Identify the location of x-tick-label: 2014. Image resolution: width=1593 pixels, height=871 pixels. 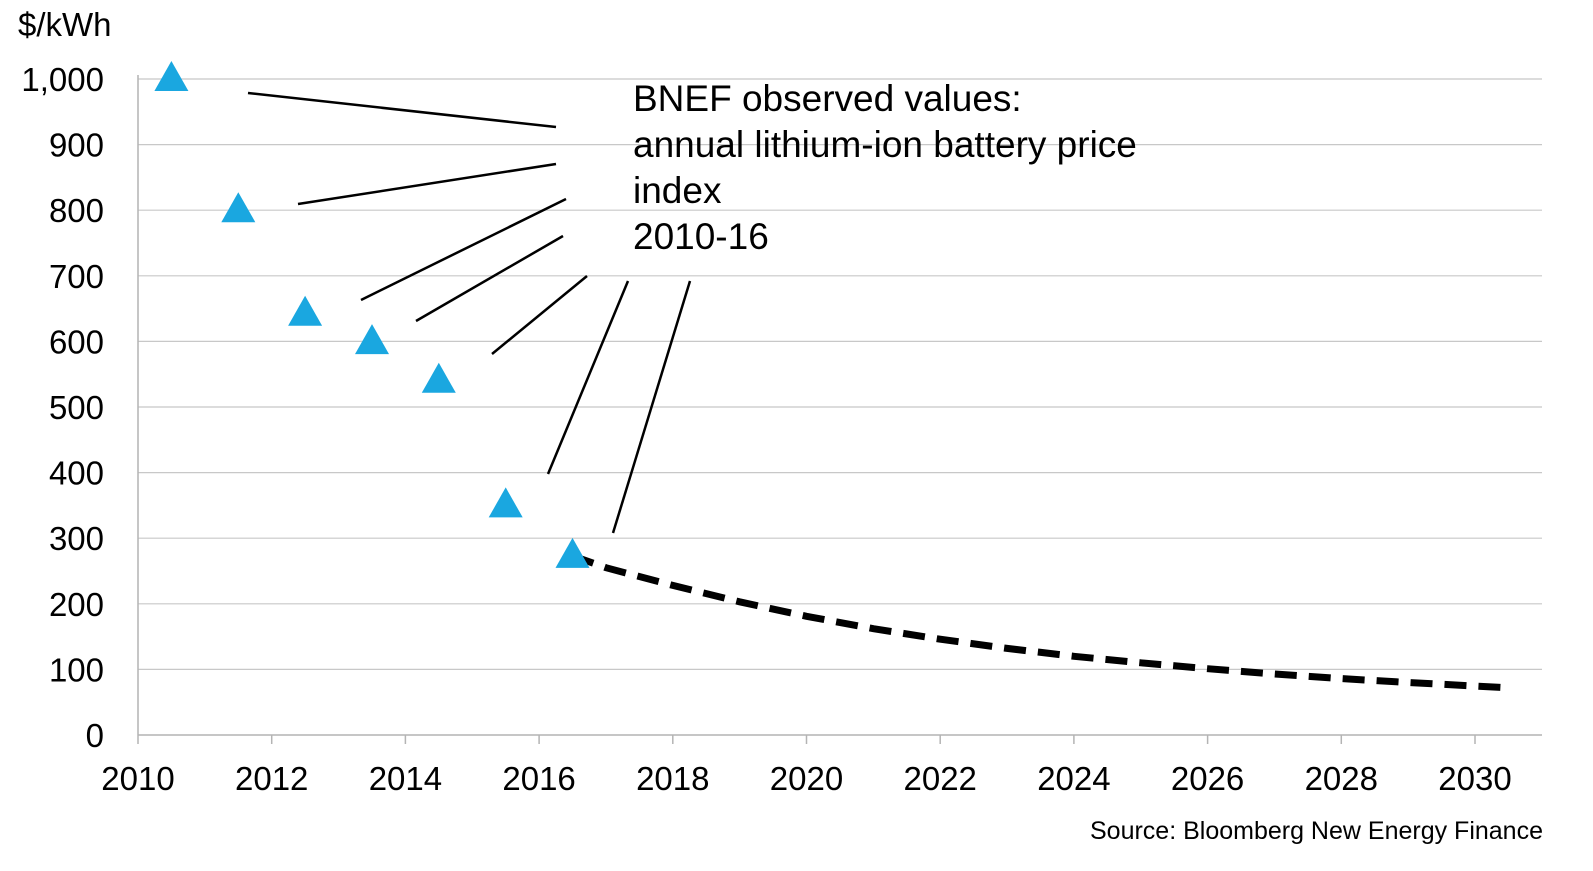
(405, 778).